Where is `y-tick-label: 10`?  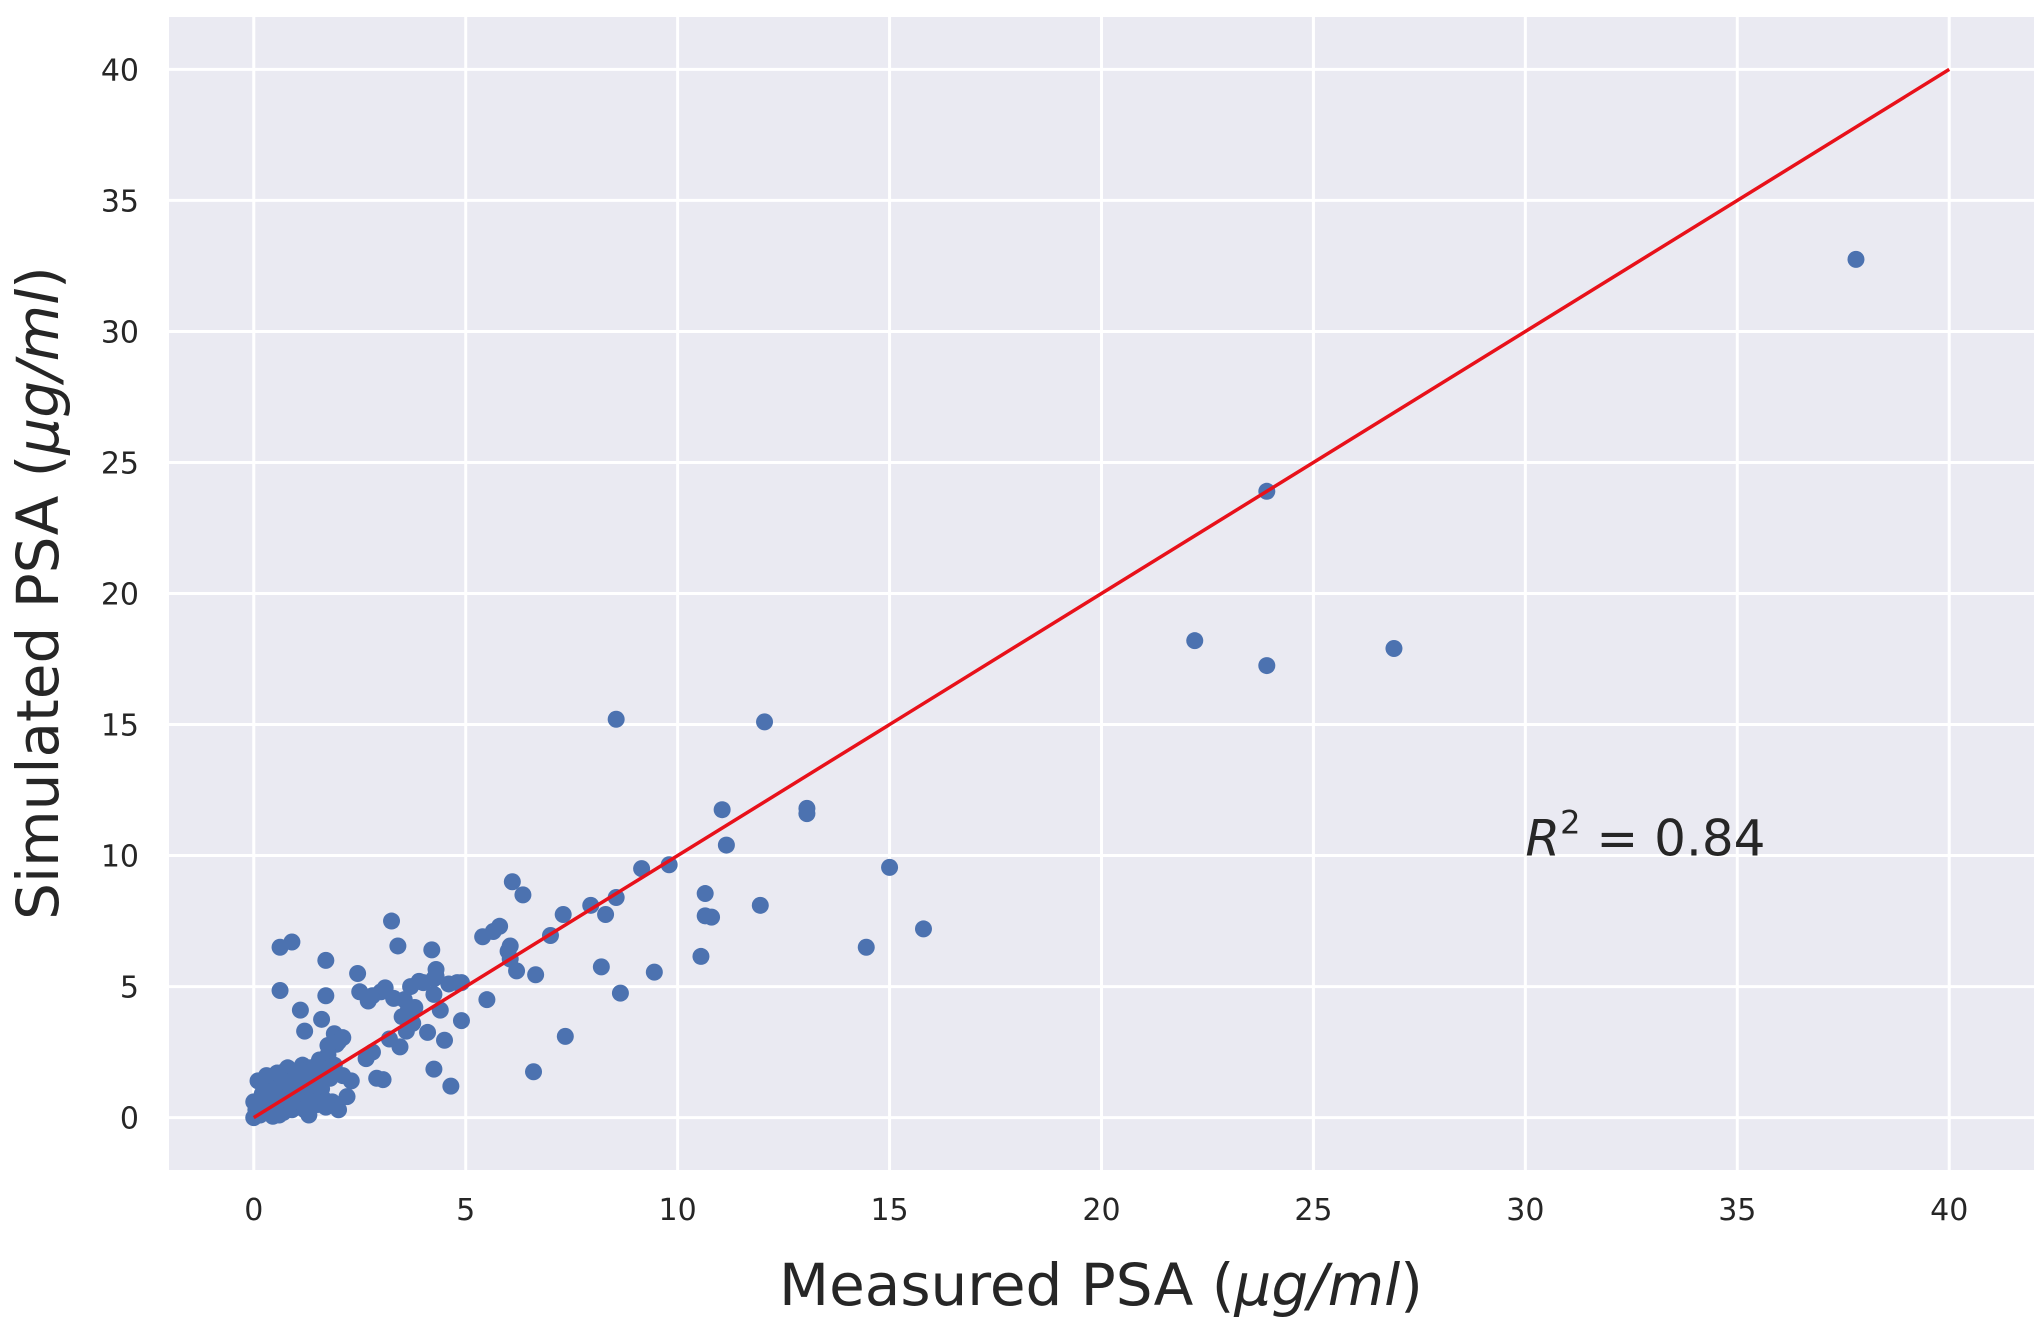
y-tick-label: 10 is located at coordinates (120, 857).